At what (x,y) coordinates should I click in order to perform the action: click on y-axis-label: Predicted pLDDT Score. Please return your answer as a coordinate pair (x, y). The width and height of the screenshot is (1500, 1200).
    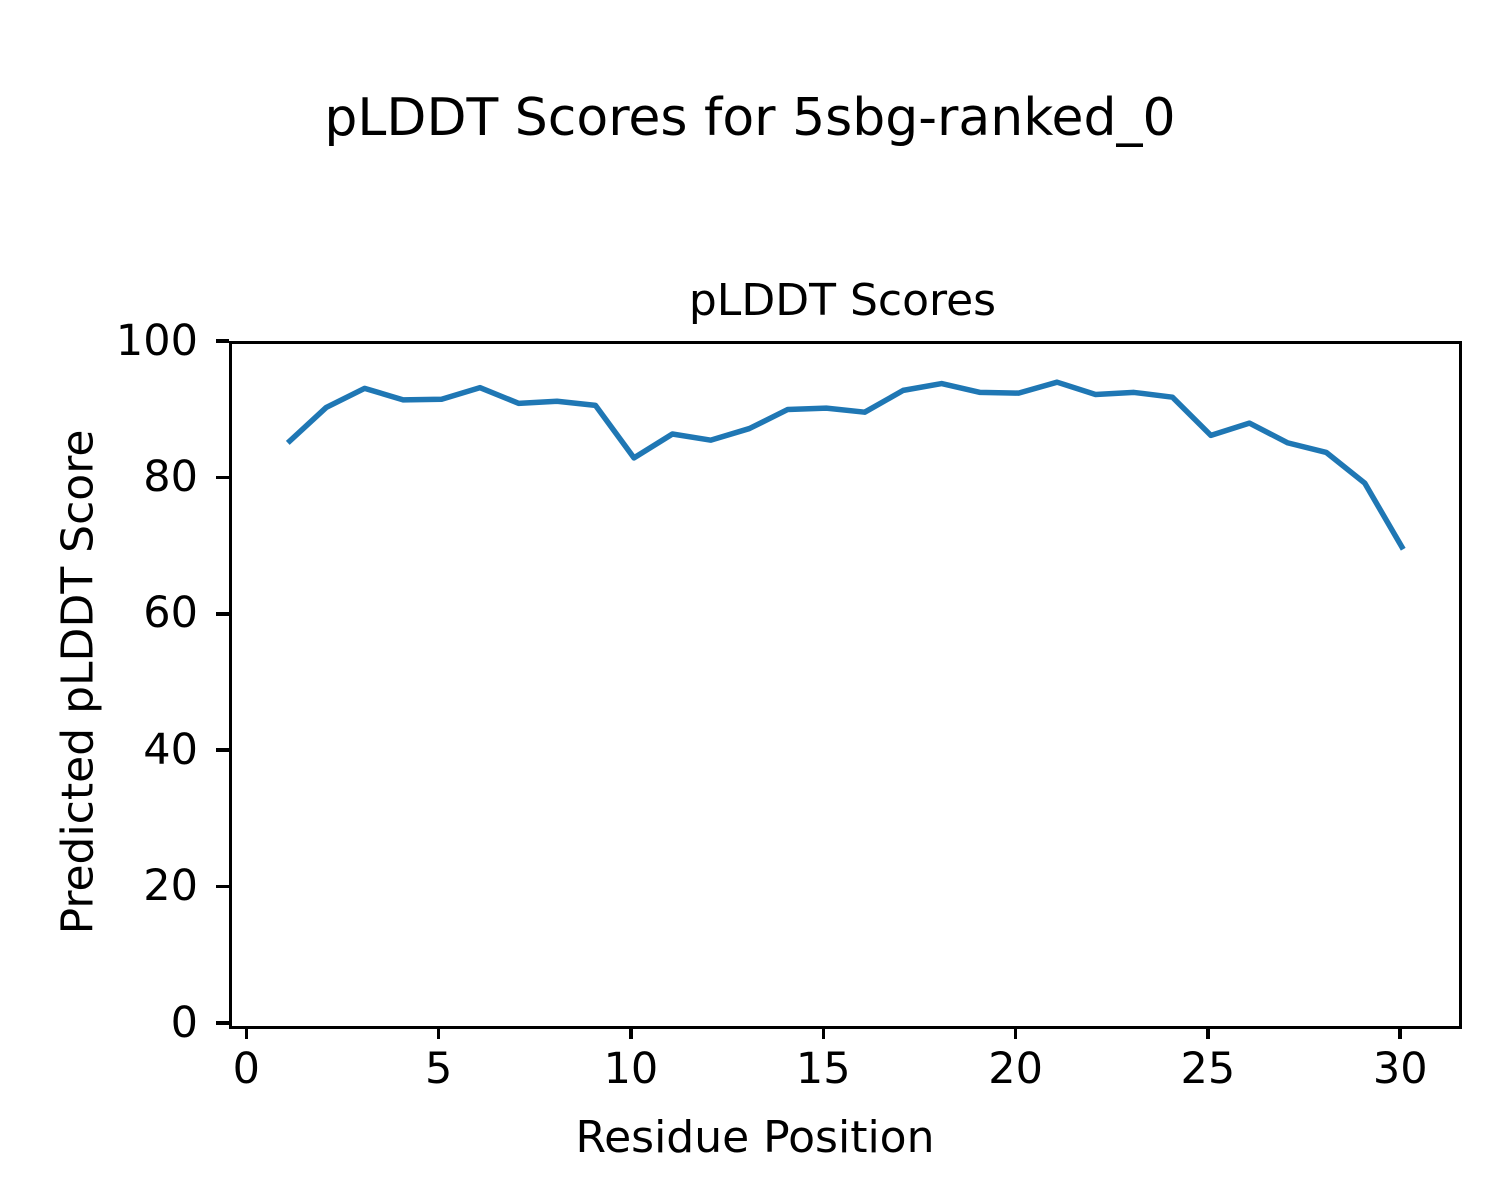
    Looking at the image, I should click on (78, 682).